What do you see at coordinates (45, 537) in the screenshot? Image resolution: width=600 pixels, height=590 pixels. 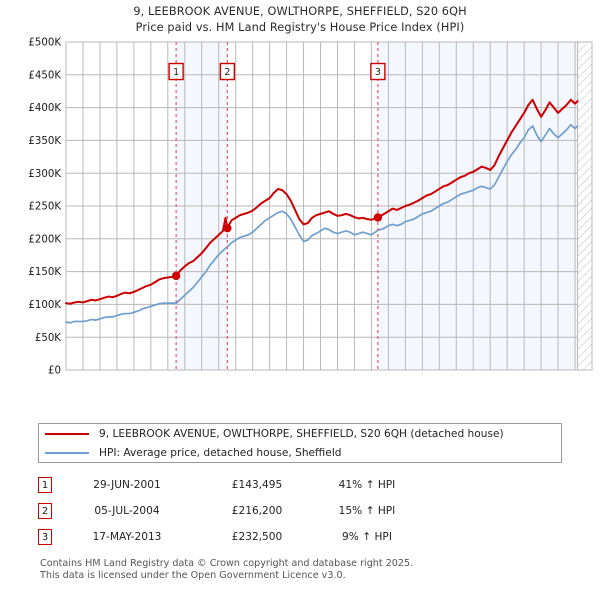 I see `transaction-badge-3: 3` at bounding box center [45, 537].